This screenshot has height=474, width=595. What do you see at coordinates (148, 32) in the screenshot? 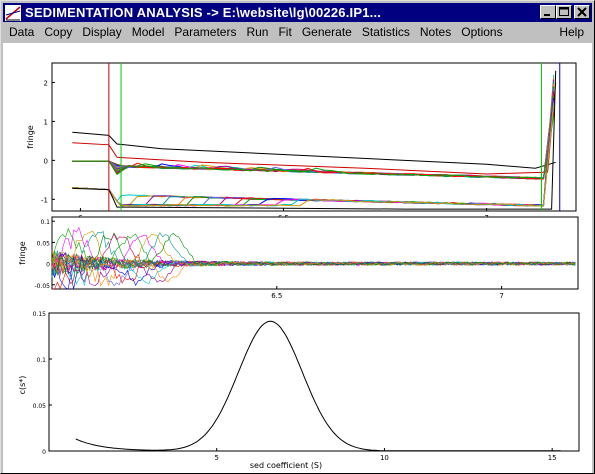
I see `menu-model: Model` at bounding box center [148, 32].